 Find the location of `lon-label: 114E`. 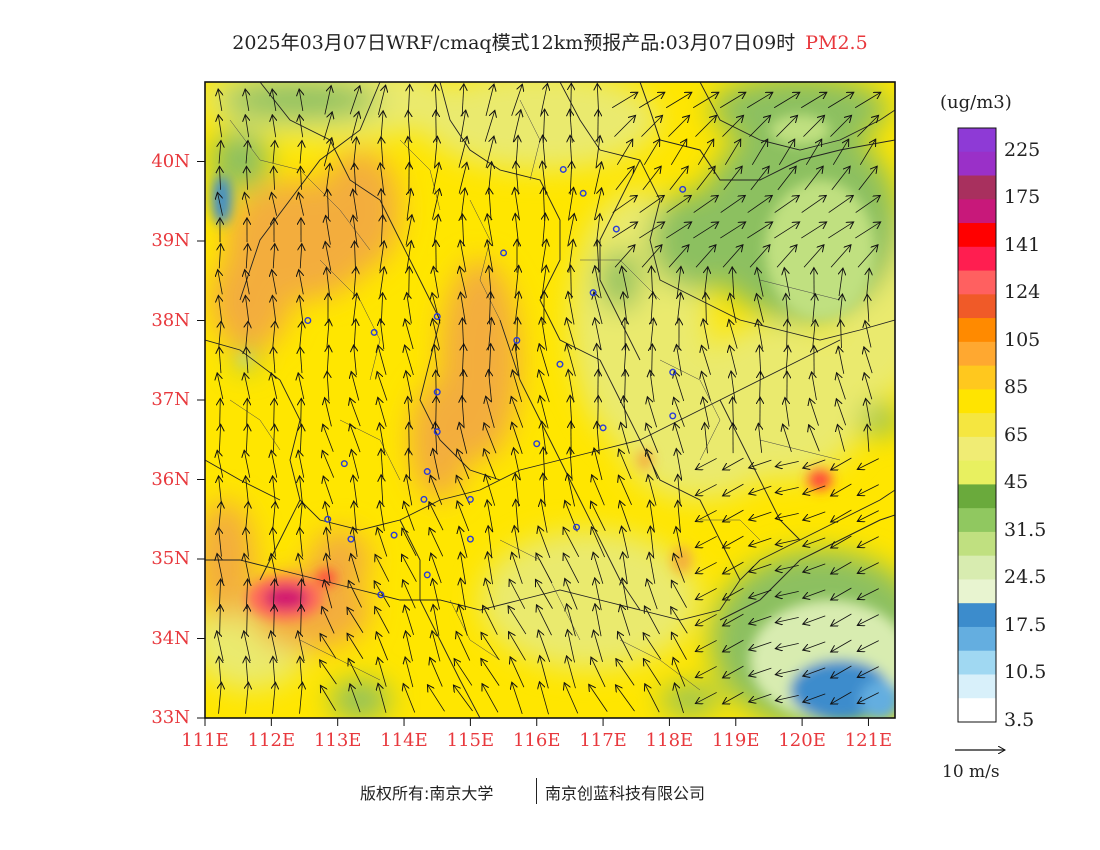

lon-label: 114E is located at coordinates (404, 740).